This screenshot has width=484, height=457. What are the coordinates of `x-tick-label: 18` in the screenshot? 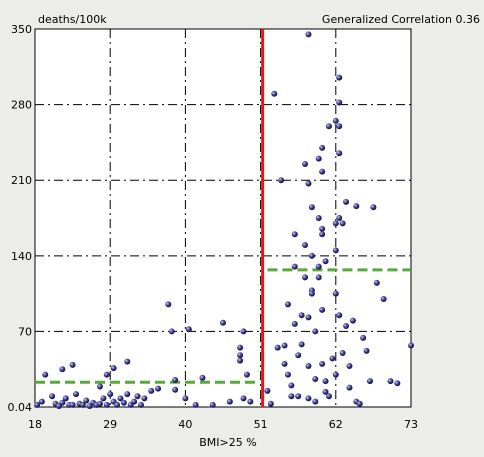 It's located at (35, 424).